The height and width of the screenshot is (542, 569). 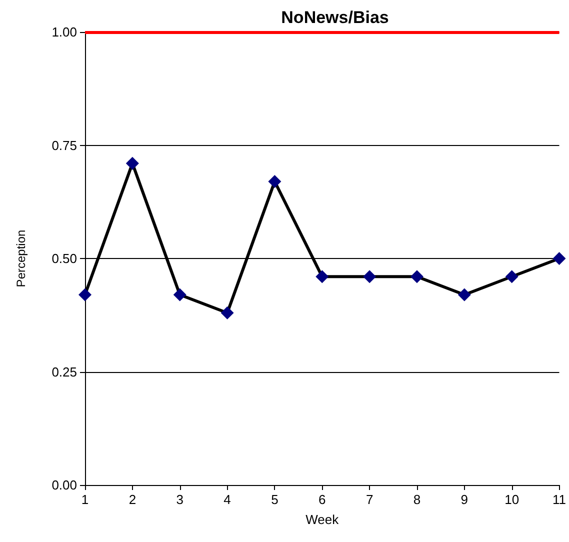 What do you see at coordinates (21, 259) in the screenshot?
I see `y-axis-title: Perception` at bounding box center [21, 259].